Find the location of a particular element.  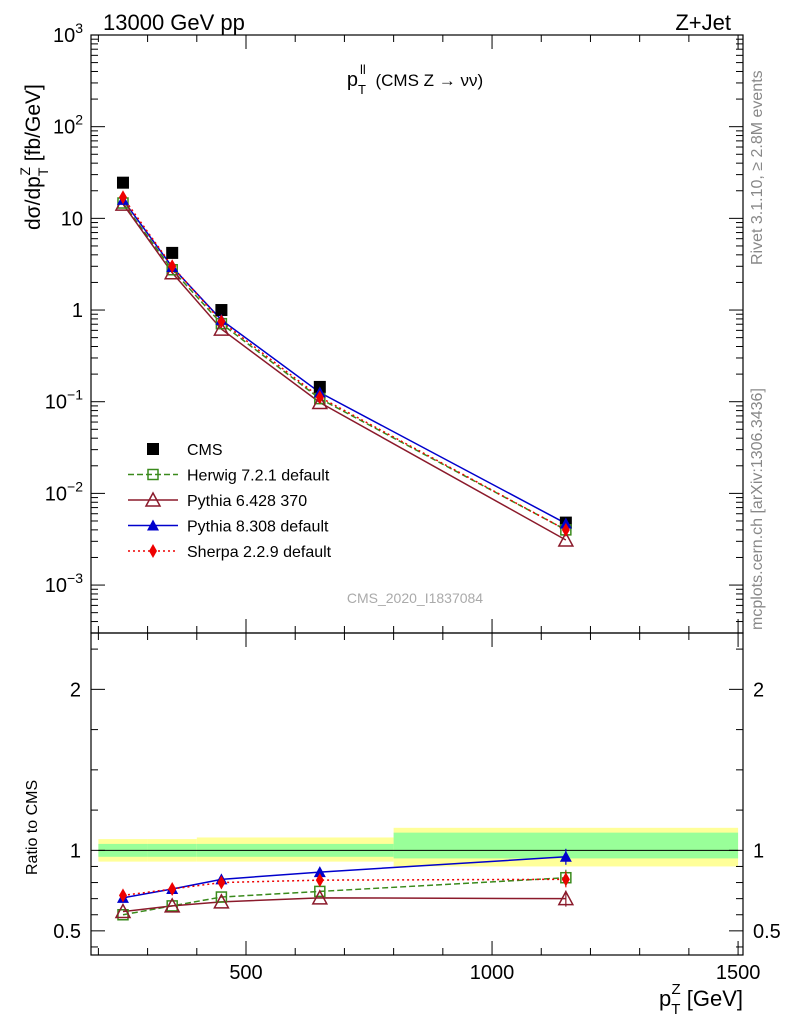

rivet-version-label: Rivet 3.1.10, ≥ 2.8M events is located at coordinates (757, 167).